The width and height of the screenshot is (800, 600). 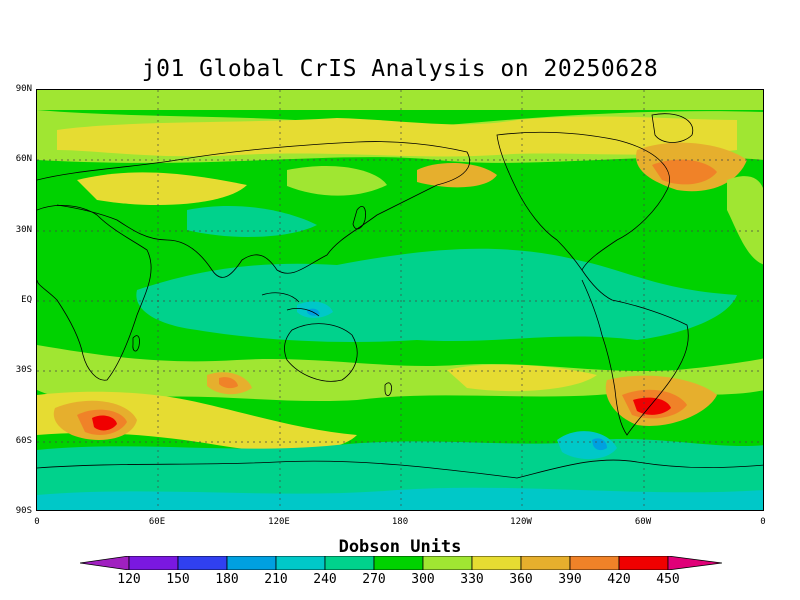 What do you see at coordinates (570, 579) in the screenshot?
I see `colorbar-label-390: 390` at bounding box center [570, 579].